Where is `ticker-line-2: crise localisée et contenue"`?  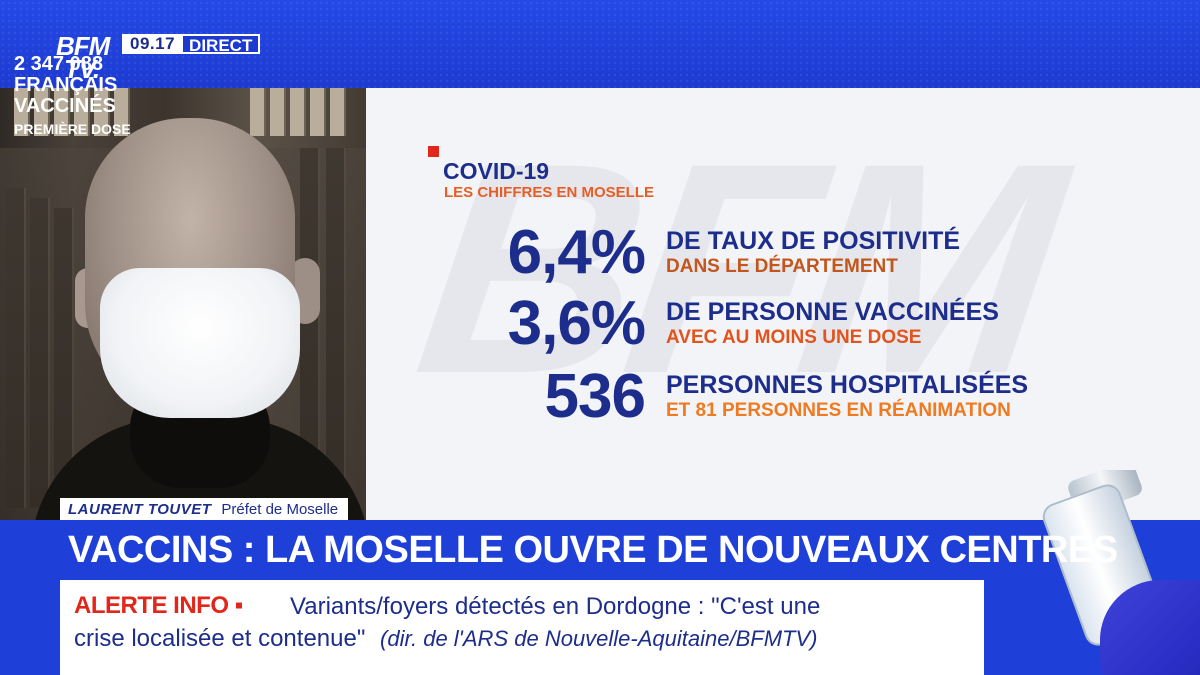 ticker-line-2: crise localisée et contenue" is located at coordinates (220, 638).